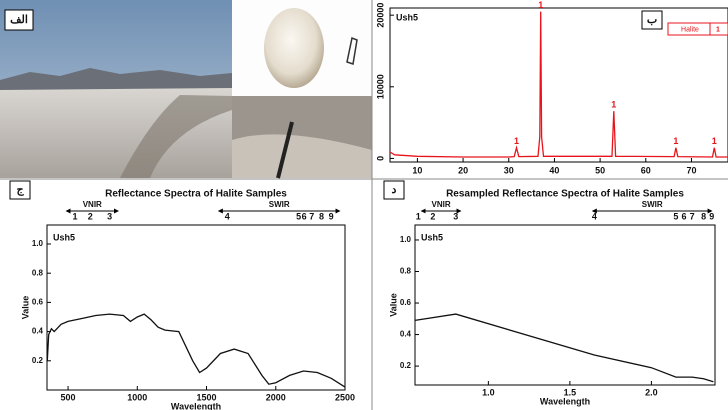  Describe the element at coordinates (380, 86) in the screenshot. I see `y-tick-label: 10000` at that location.